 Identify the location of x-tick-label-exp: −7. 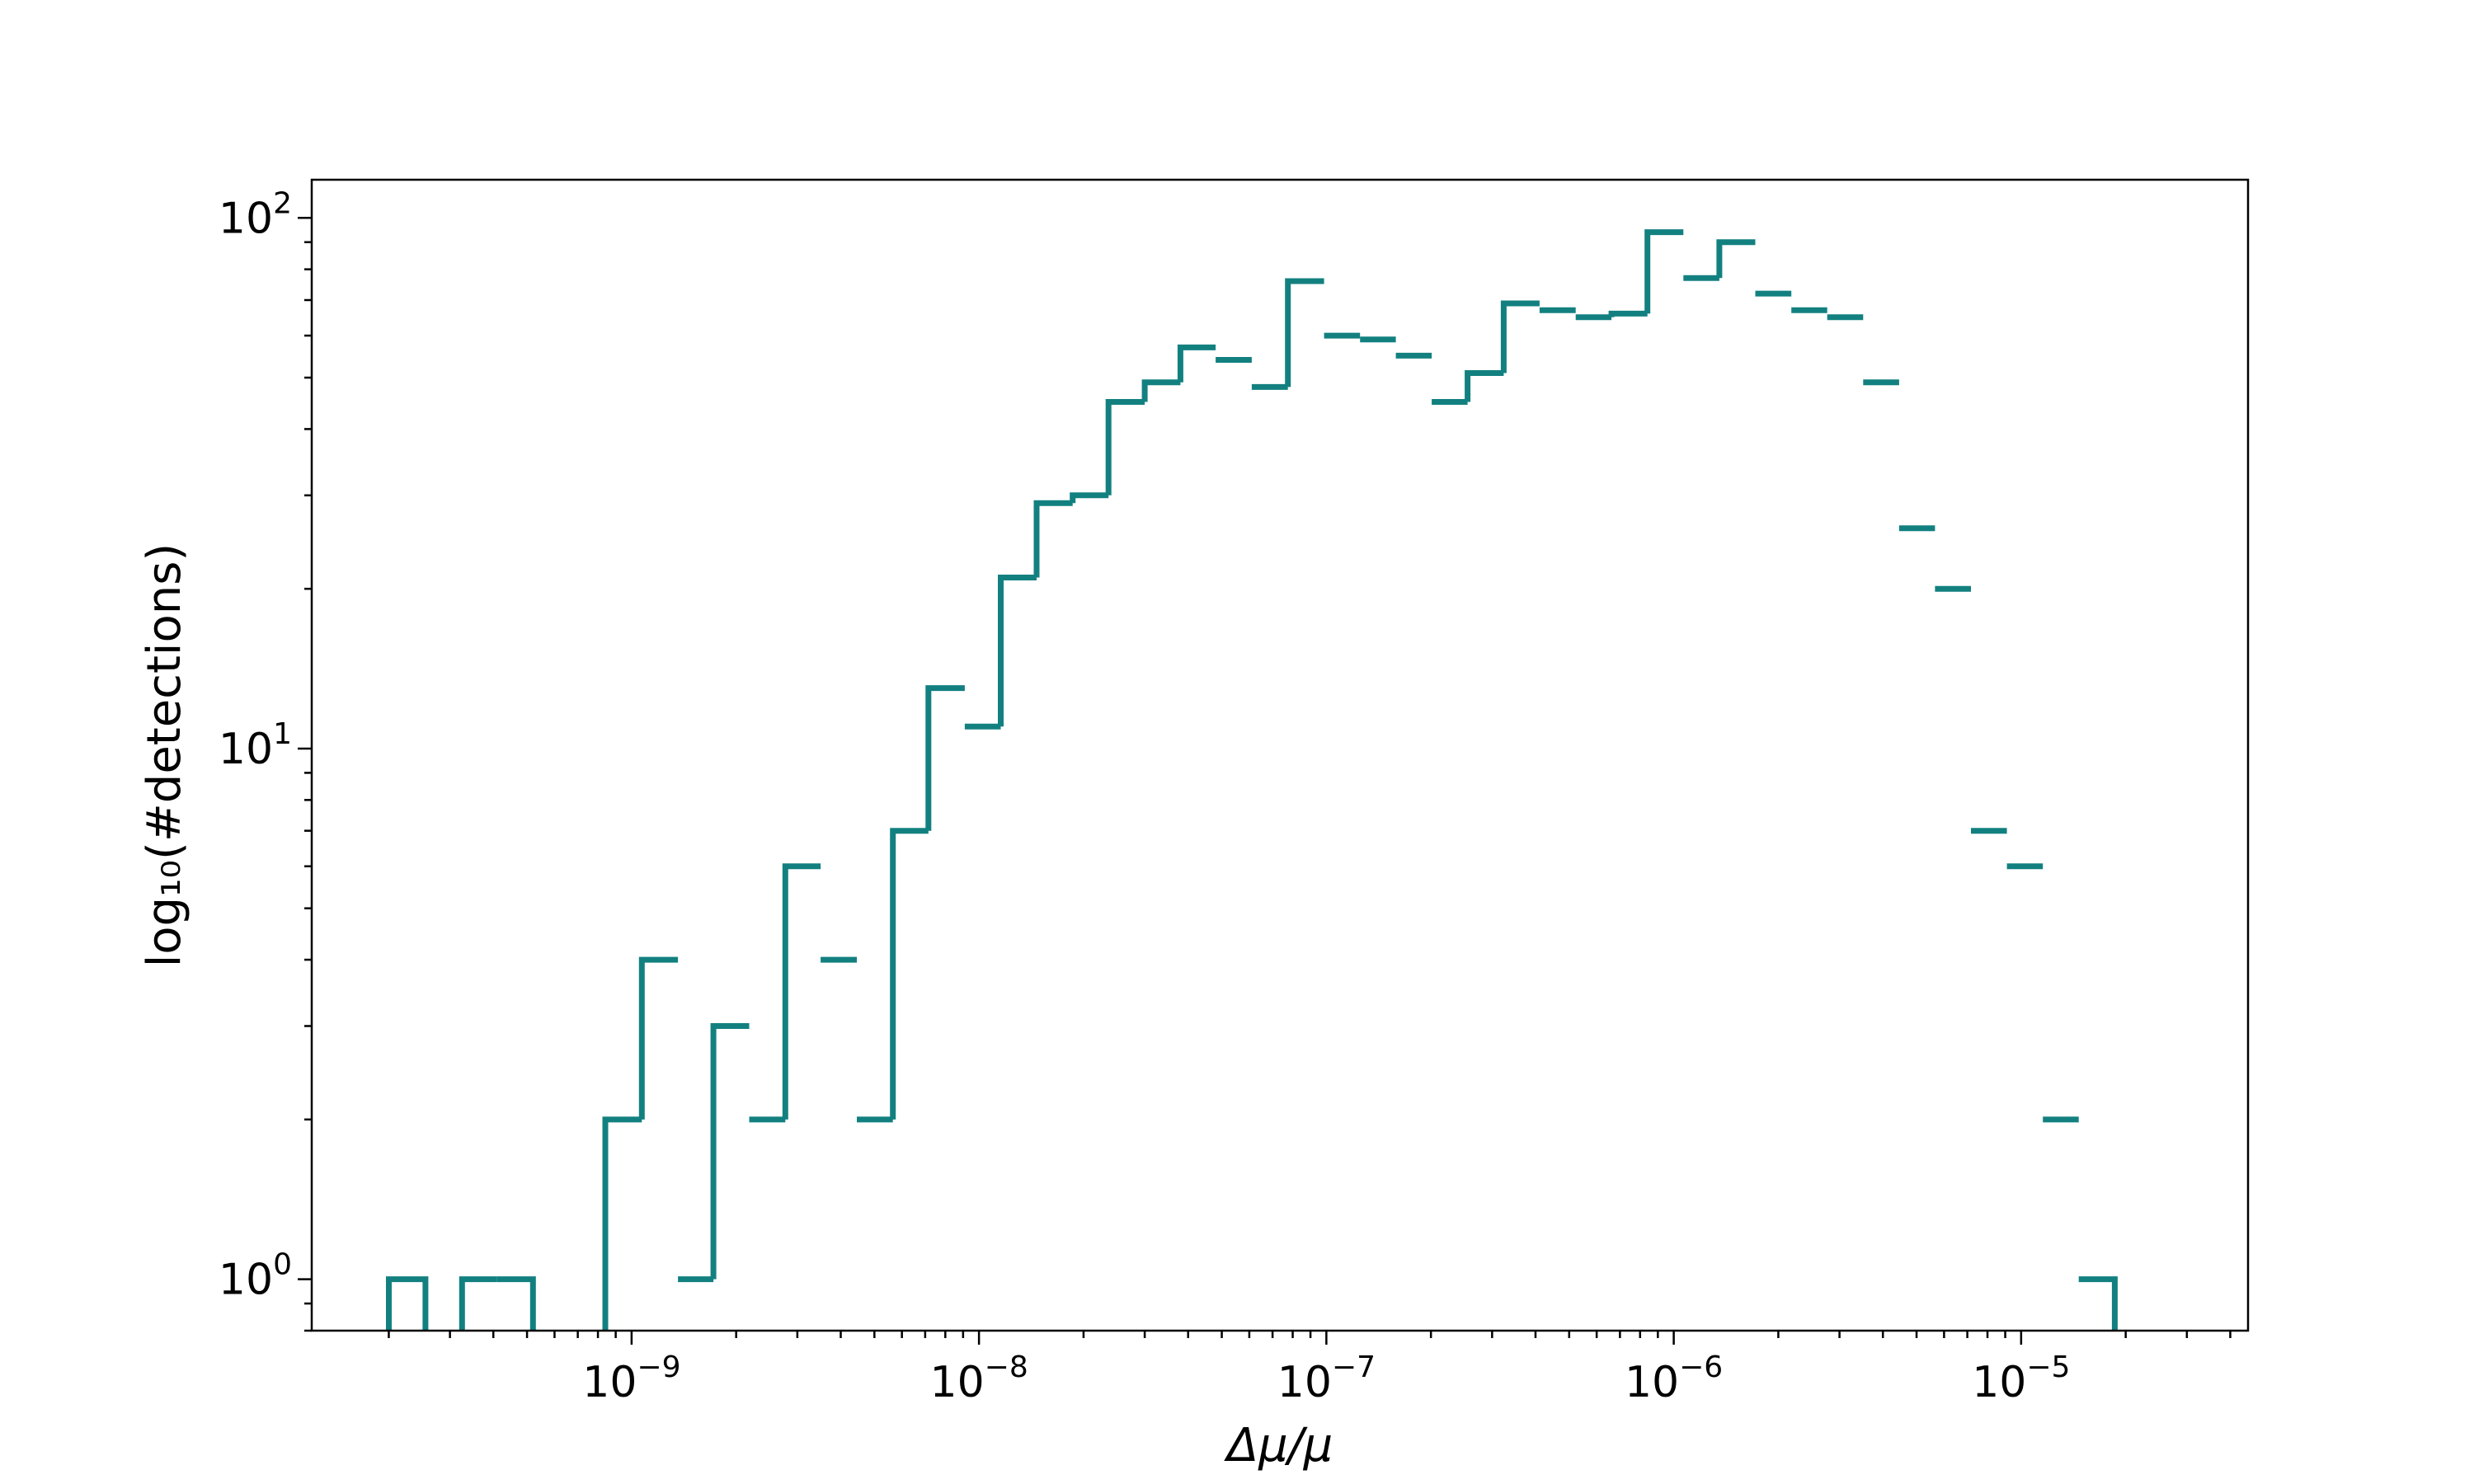
(1354, 1367).